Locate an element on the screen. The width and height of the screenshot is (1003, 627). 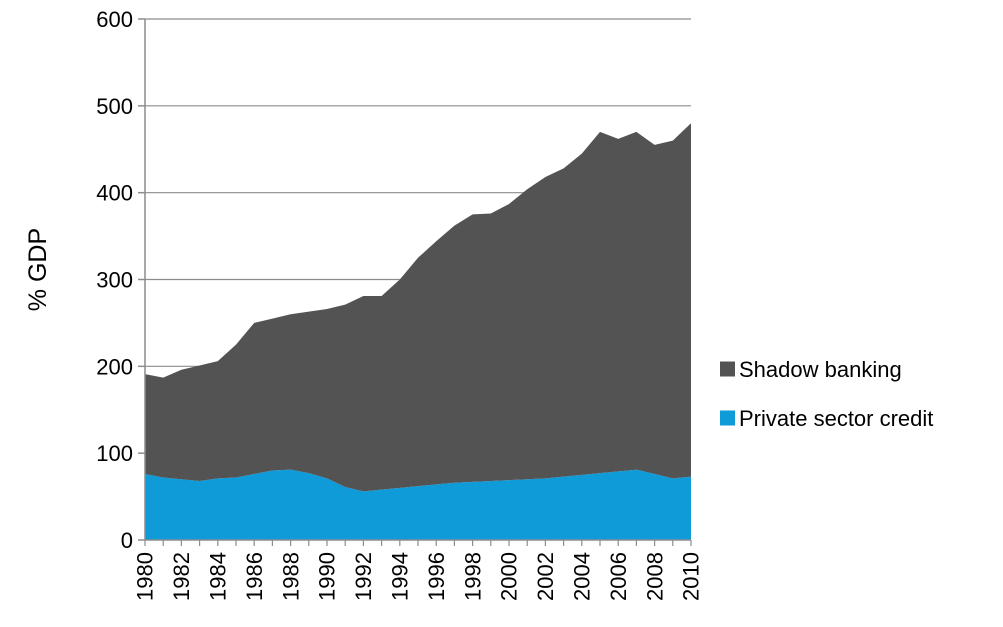
y-axis-title: % GDP is located at coordinates (38, 269).